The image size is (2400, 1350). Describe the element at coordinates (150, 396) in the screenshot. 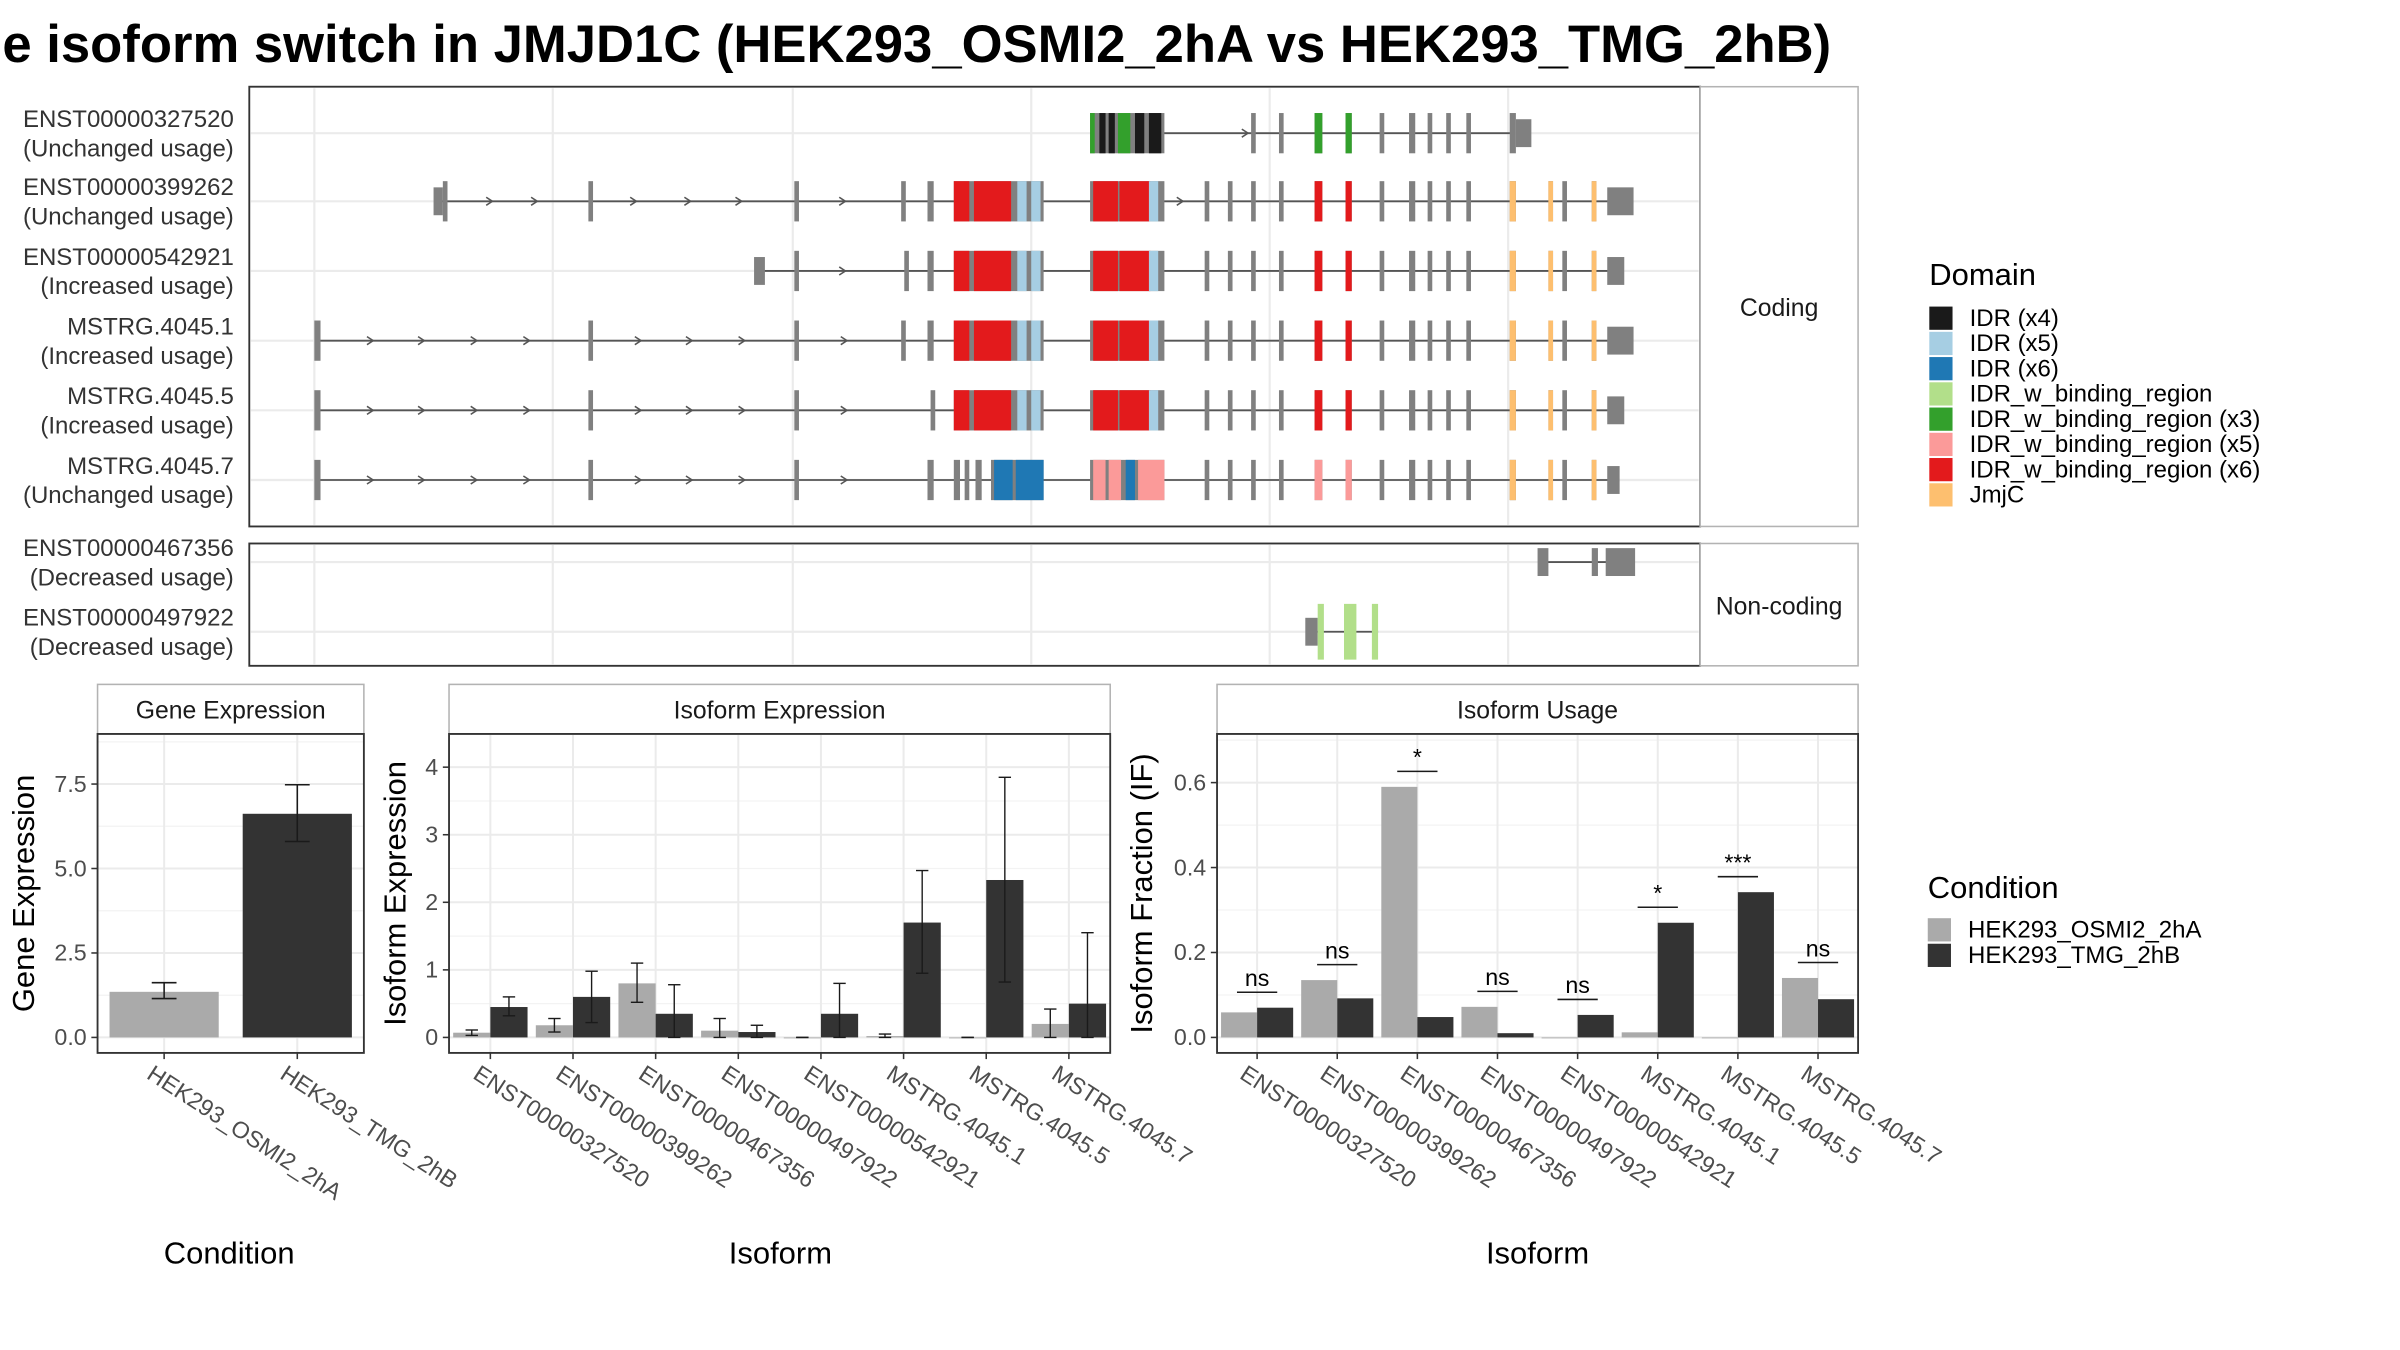

I see `transcript-id-label-4: MSTRG.4045.5` at that location.